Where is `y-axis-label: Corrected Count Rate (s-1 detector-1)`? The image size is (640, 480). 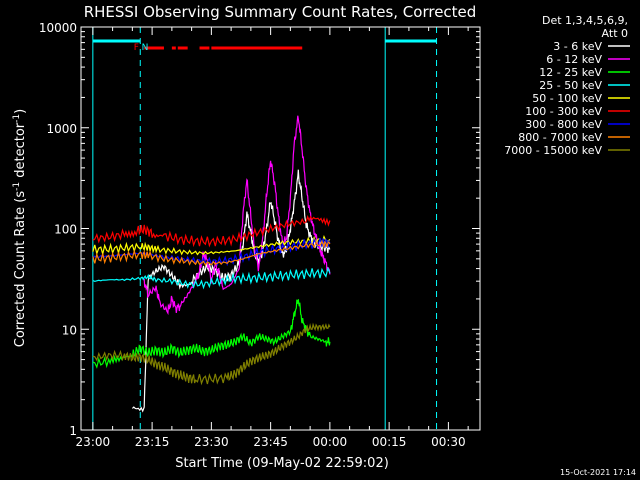
y-axis-label: Corrected Count Rate (s-1 detector-1) is located at coordinates (20, 228).